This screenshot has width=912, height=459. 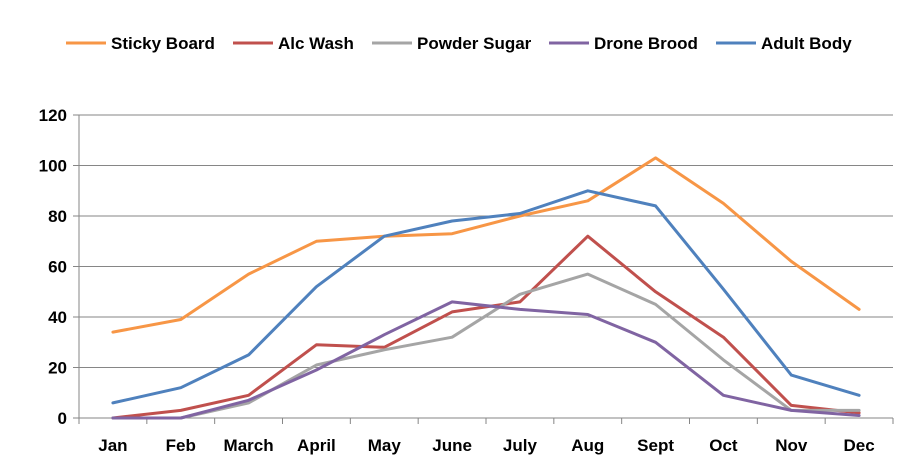 What do you see at coordinates (474, 43) in the screenshot?
I see `legend-label: Powder Sugar` at bounding box center [474, 43].